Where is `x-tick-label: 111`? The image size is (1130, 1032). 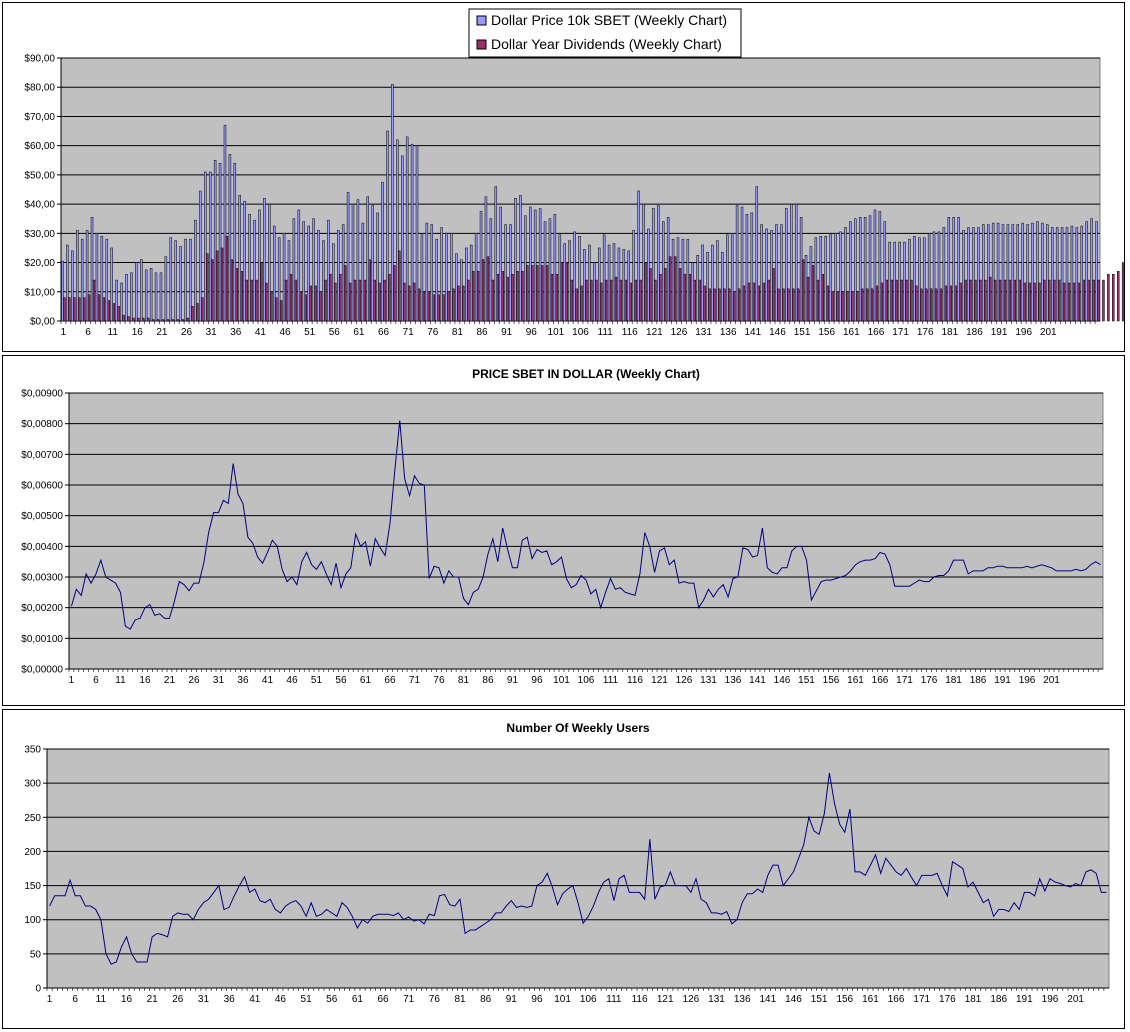
x-tick-label: 111 is located at coordinates (606, 332).